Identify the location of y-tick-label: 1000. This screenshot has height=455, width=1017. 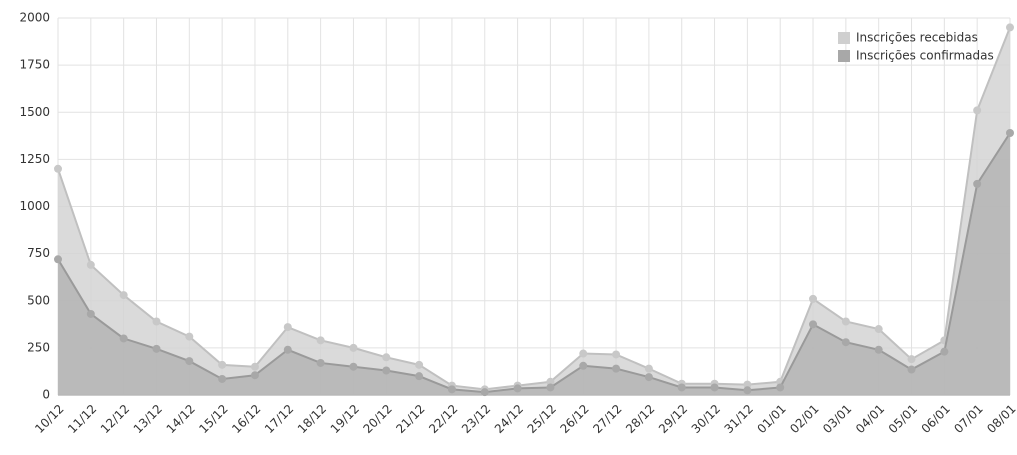
(34, 206).